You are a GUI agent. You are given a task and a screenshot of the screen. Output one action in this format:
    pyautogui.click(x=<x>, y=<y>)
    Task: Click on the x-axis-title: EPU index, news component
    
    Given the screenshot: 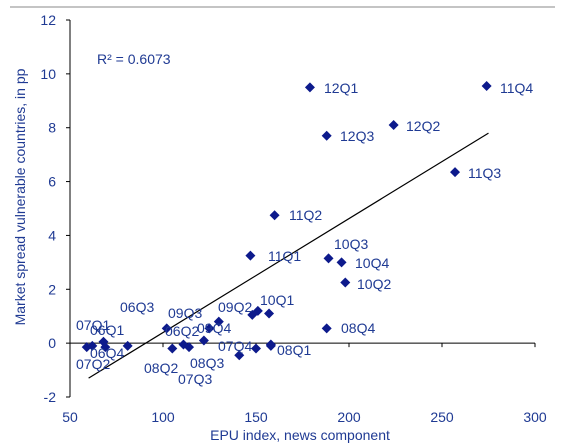 What is the action you would take?
    pyautogui.click(x=300, y=435)
    